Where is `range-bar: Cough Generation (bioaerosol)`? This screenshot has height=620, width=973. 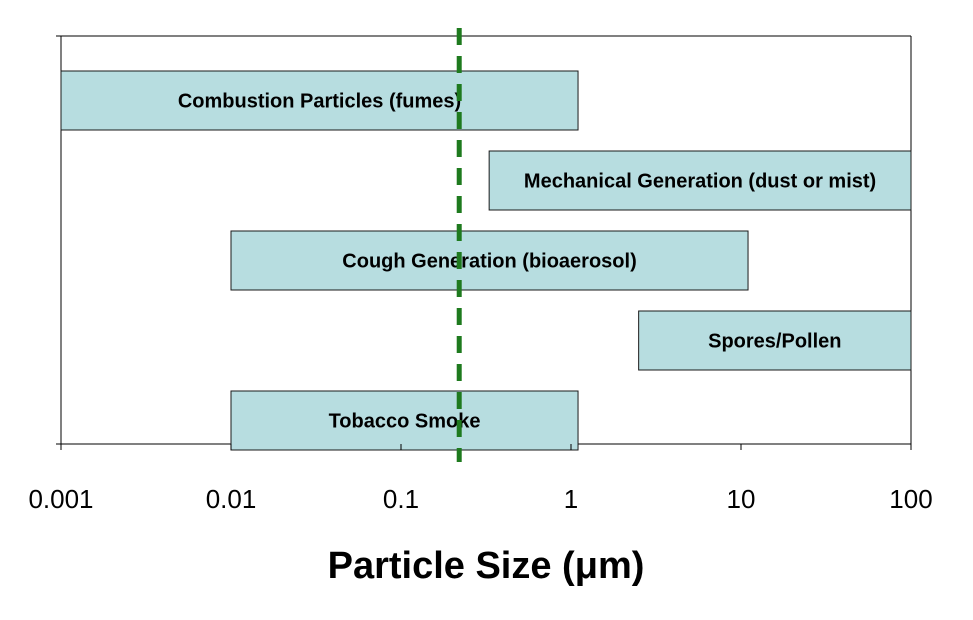
range-bar: Cough Generation (bioaerosol) is located at coordinates (489, 260).